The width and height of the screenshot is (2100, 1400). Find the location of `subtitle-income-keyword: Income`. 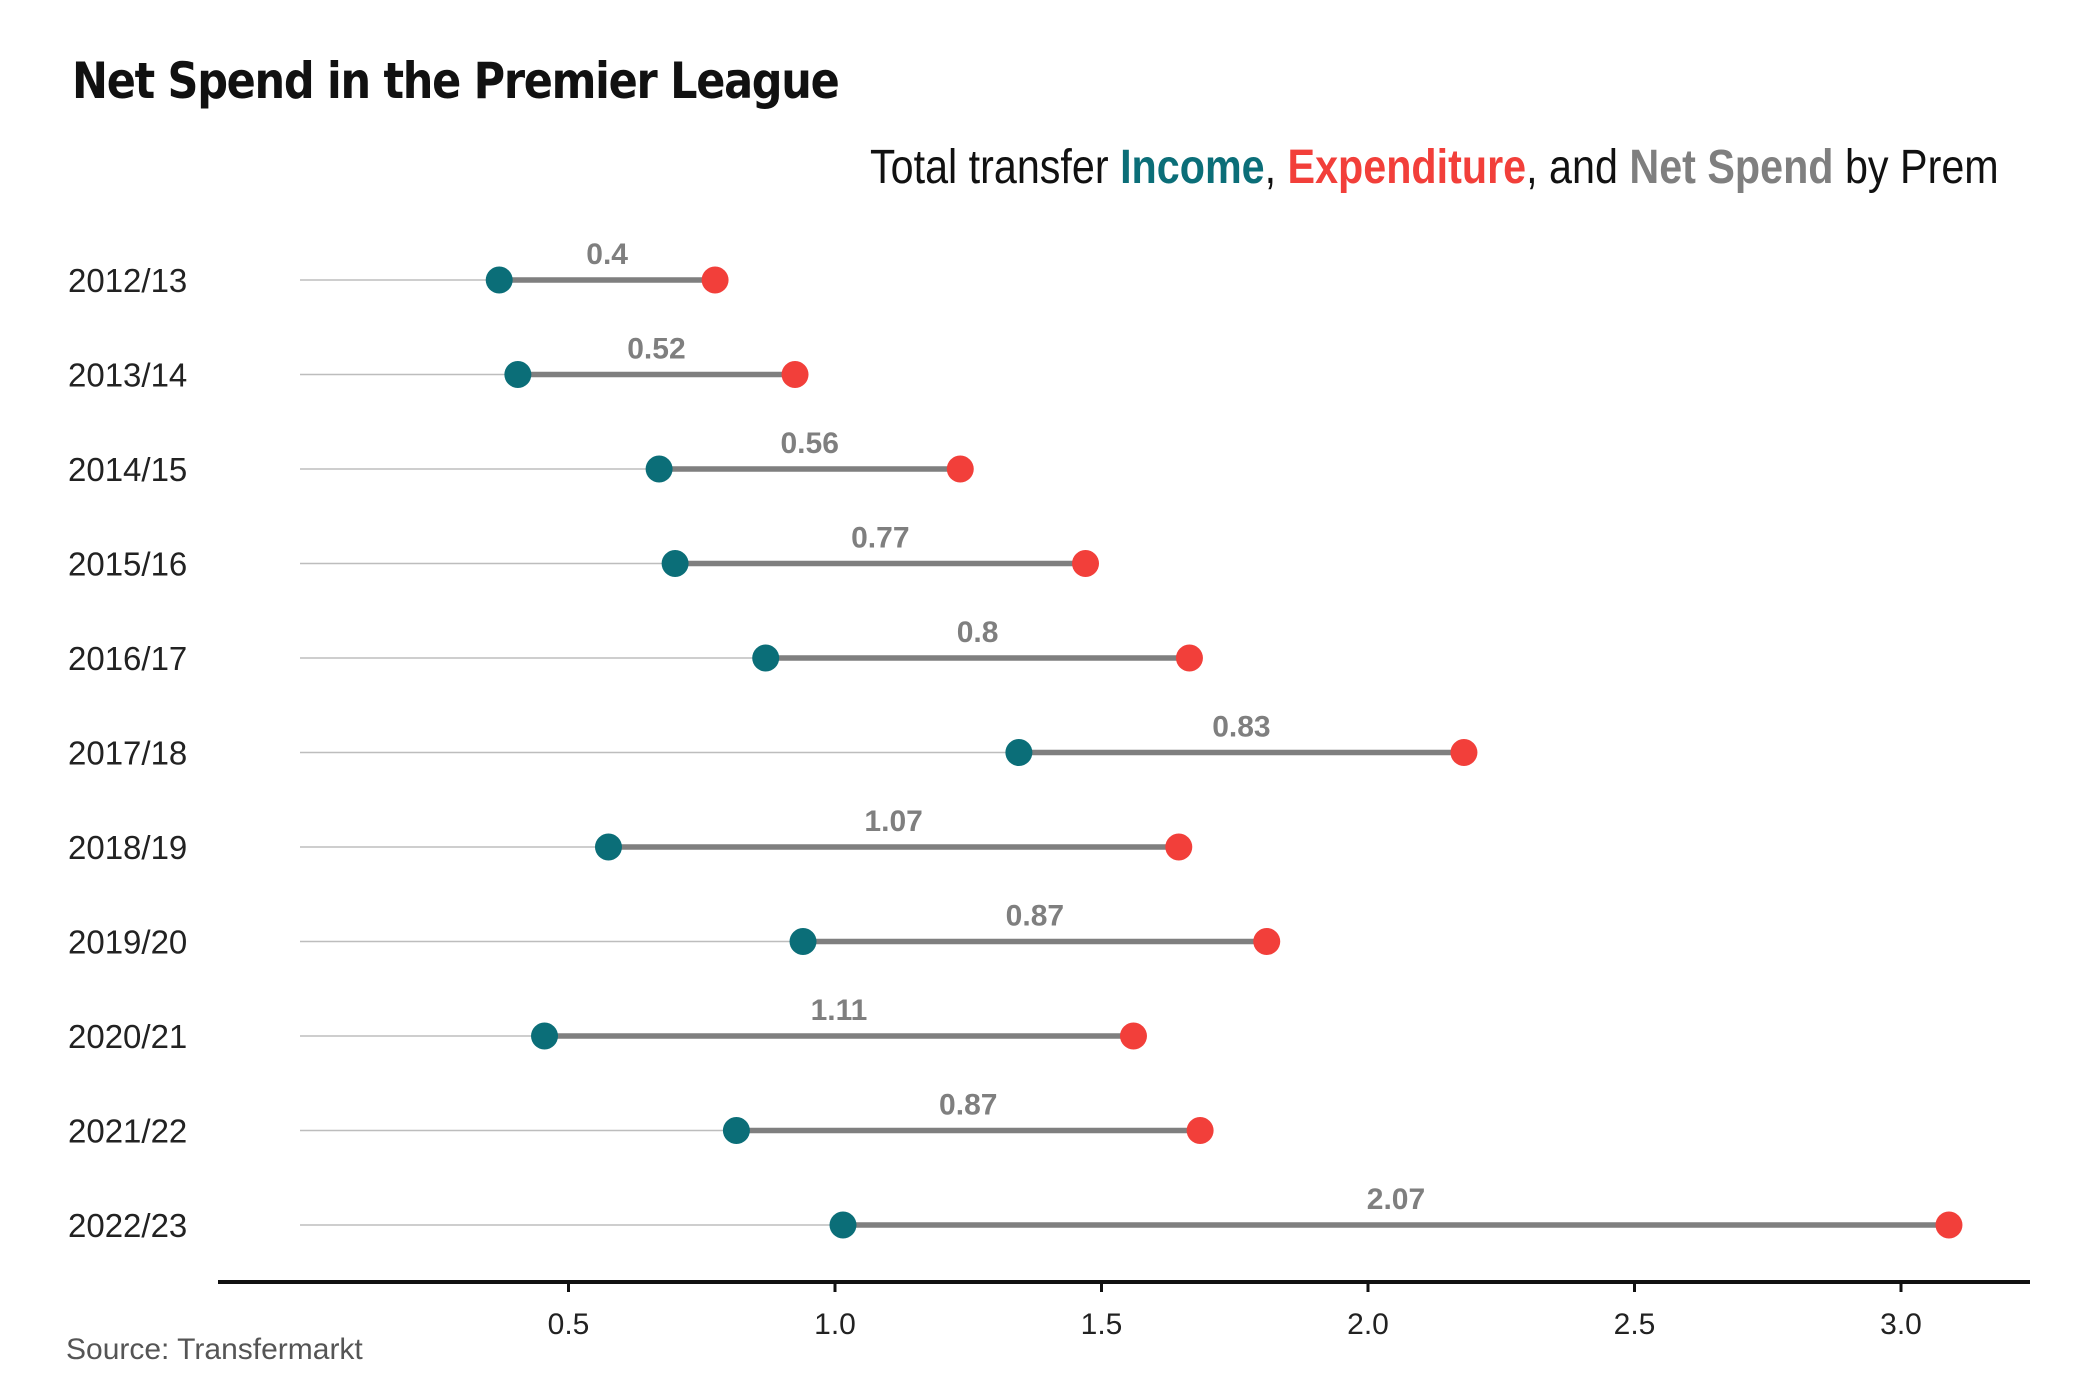

subtitle-income-keyword: Income is located at coordinates (1192, 167).